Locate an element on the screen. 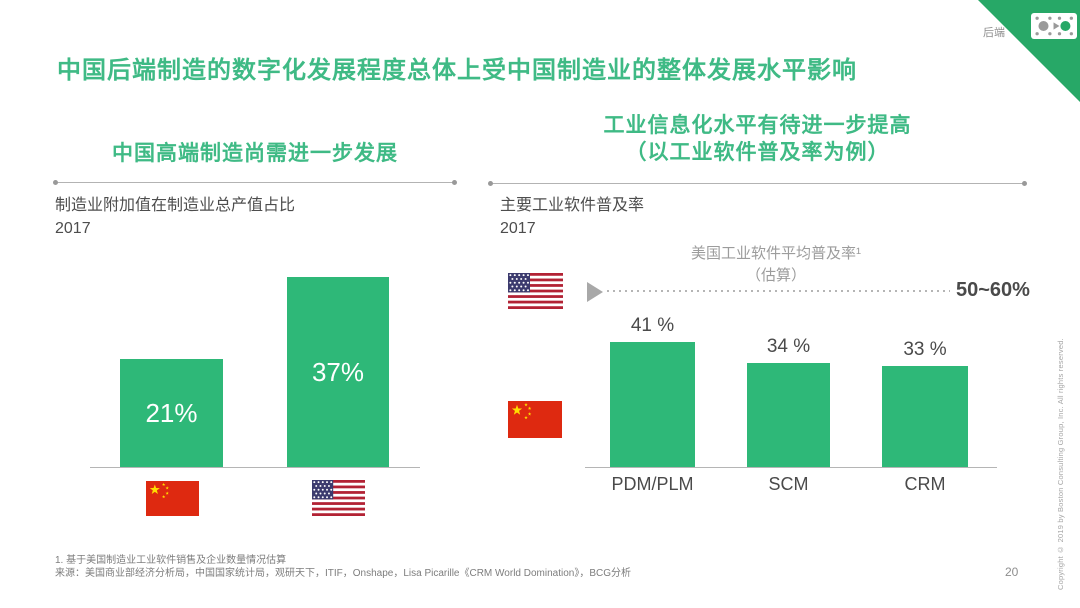 Image resolution: width=1080 pixels, height=608 pixels. footnote-1: 1. 基于美国制造业工业软件销售及企业数量情况估算 is located at coordinates (171, 560).